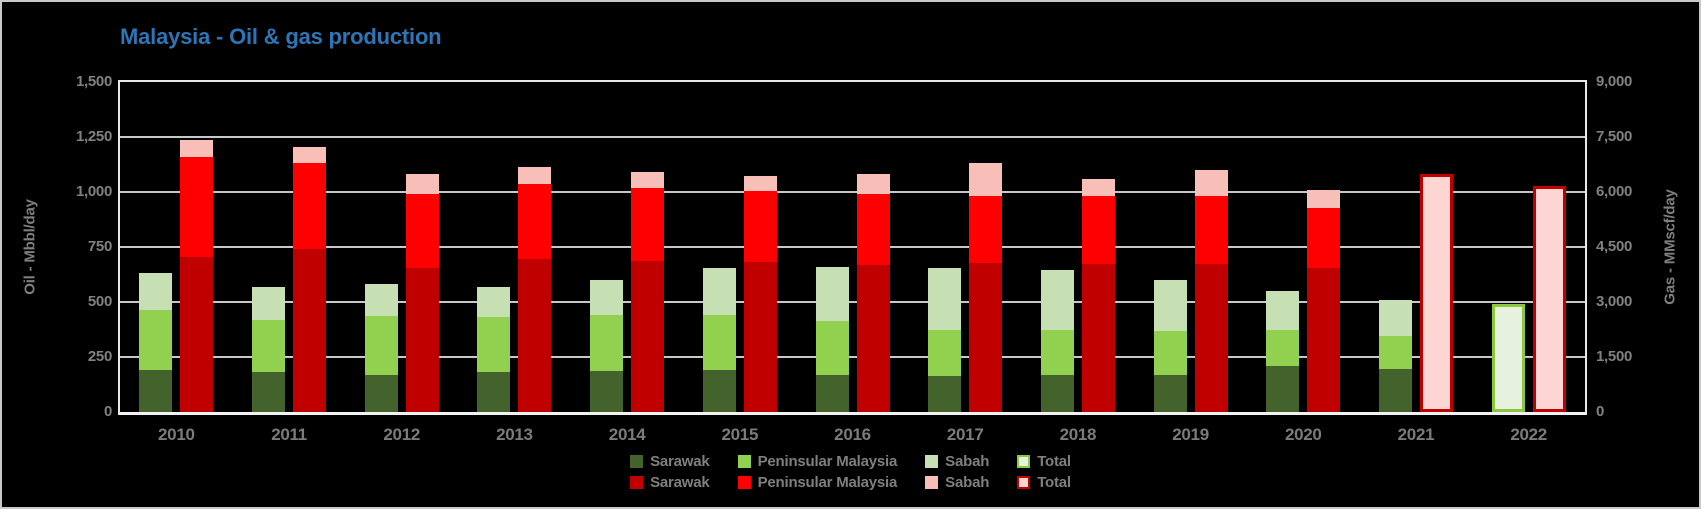 This screenshot has height=509, width=1701. I want to click on left-axis-tick: 0, so click(107, 411).